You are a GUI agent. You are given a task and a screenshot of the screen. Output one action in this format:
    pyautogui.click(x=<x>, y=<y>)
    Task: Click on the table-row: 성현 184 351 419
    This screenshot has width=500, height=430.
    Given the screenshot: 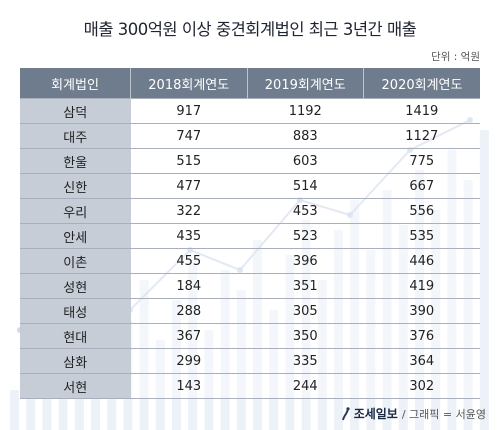 What is the action you would take?
    pyautogui.click(x=250, y=286)
    